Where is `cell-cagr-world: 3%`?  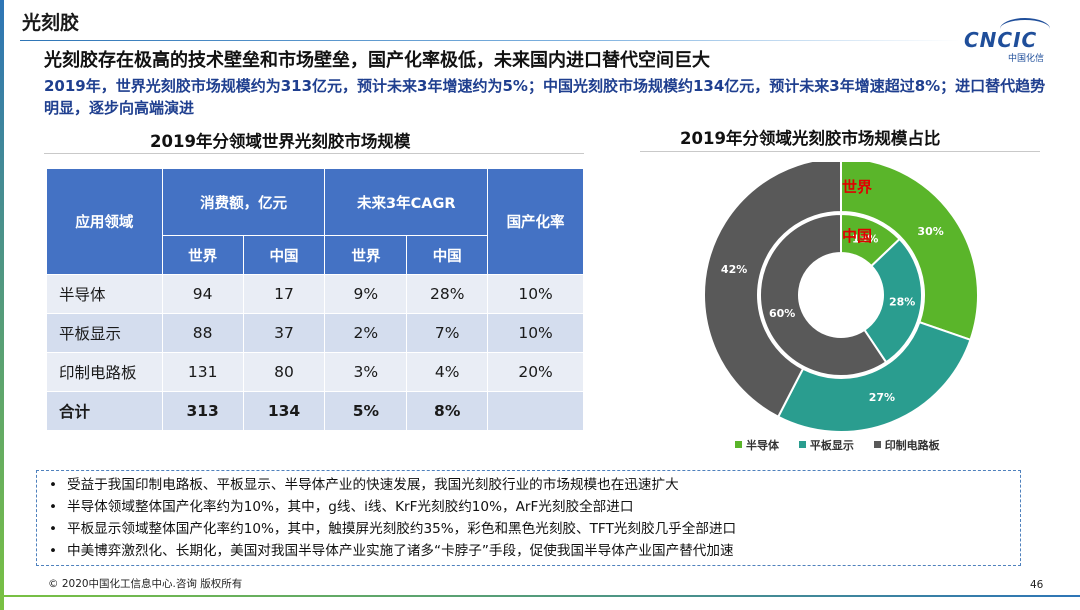
cell-cagr-world: 3% is located at coordinates (366, 372).